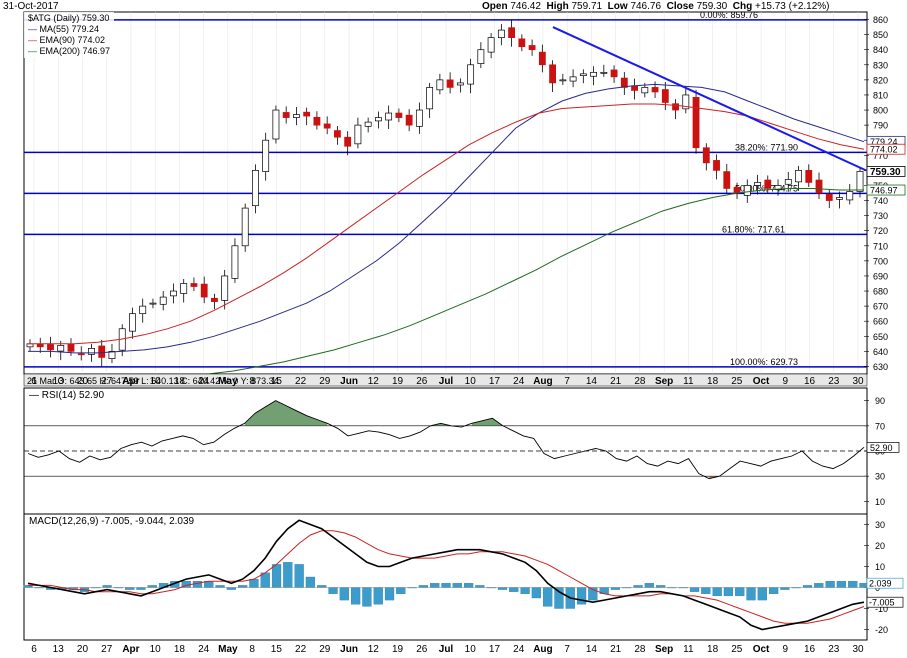 The width and height of the screenshot is (907, 658). Describe the element at coordinates (880, 50) in the screenshot. I see `price-axis-label: 840` at that location.